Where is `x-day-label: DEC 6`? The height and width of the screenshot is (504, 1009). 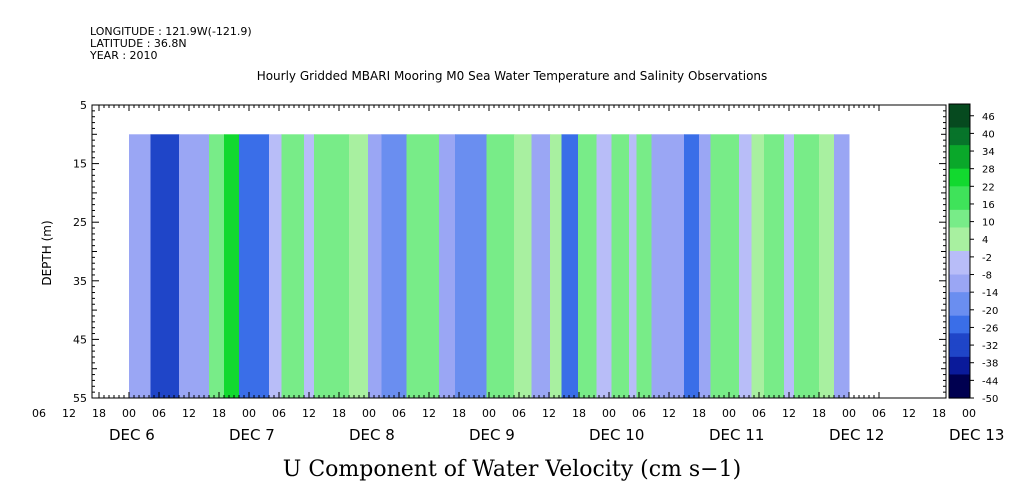
x-day-label: DEC 6 is located at coordinates (132, 435).